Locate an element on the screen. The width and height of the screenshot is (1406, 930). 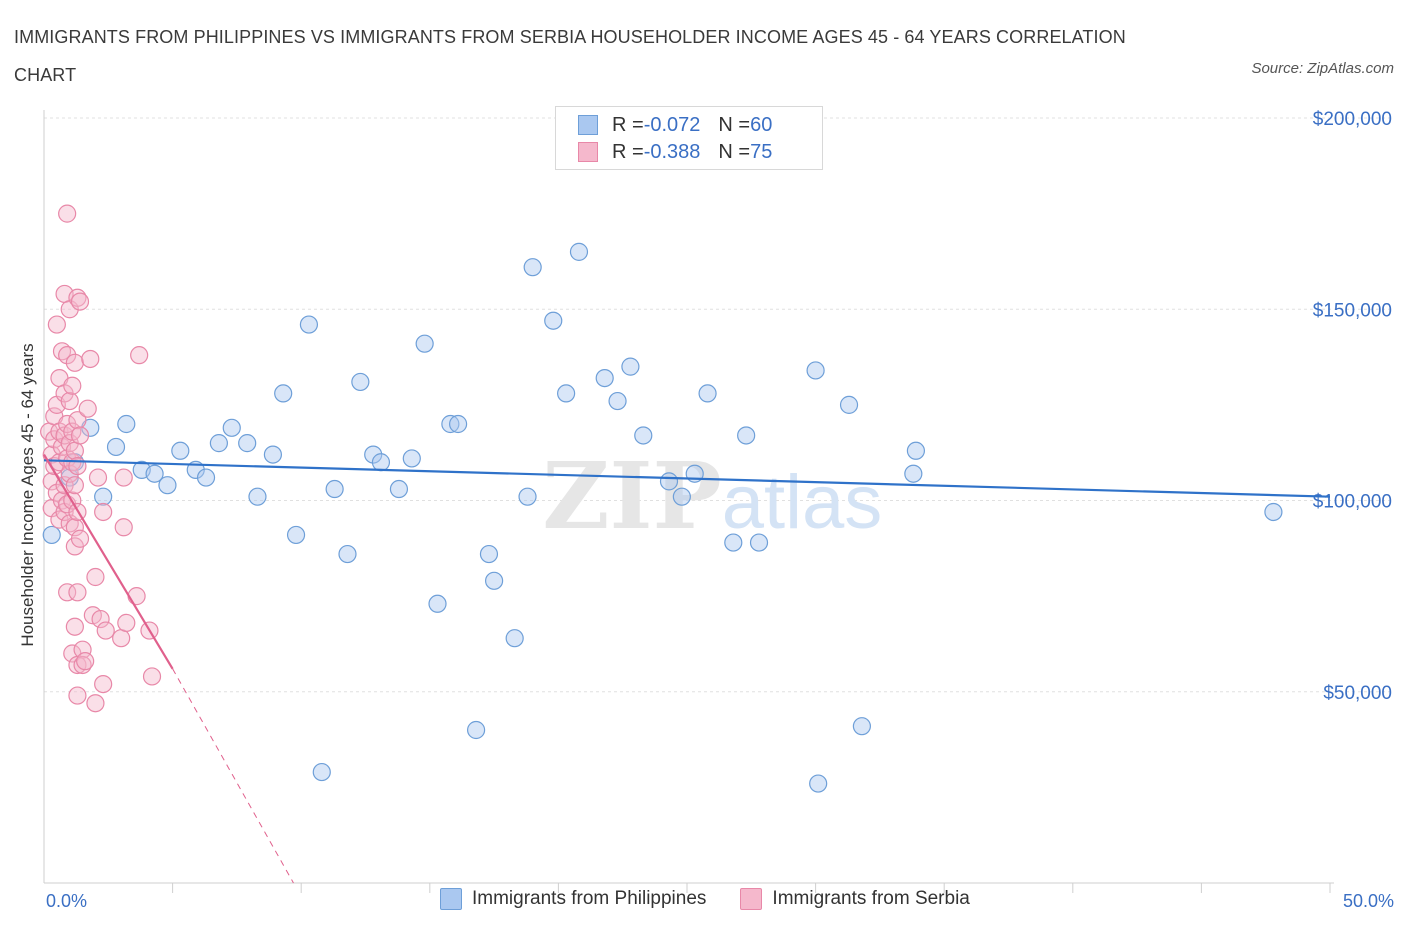
x-tick-label-max: 50.0% is located at coordinates (1368, 901).